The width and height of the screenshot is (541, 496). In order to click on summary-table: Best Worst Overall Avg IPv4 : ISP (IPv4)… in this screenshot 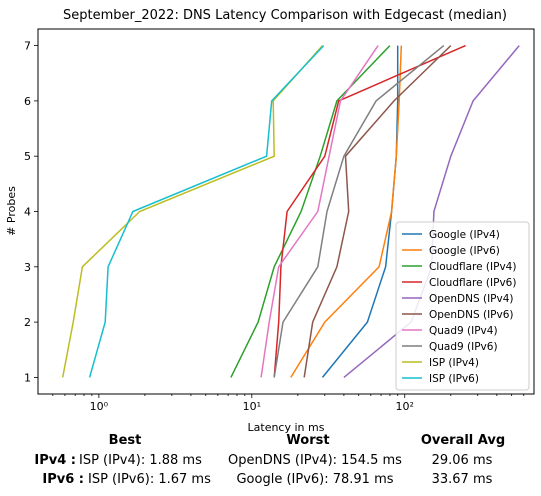, I will do `click(269, 460)`.